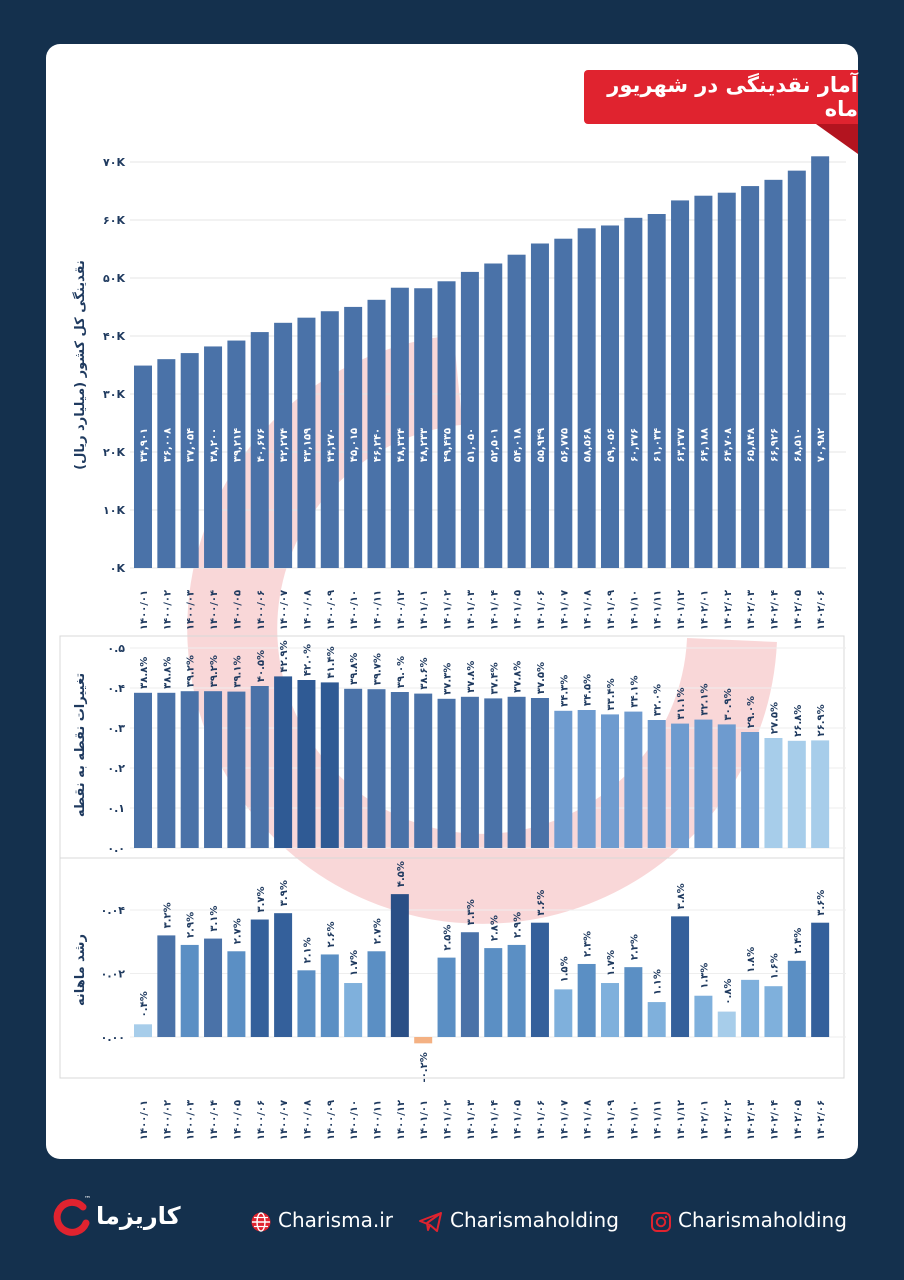  What do you see at coordinates (191, 610) in the screenshot?
I see `x-tick-label: ۱۴۰۰/۰۳` at bounding box center [191, 610].